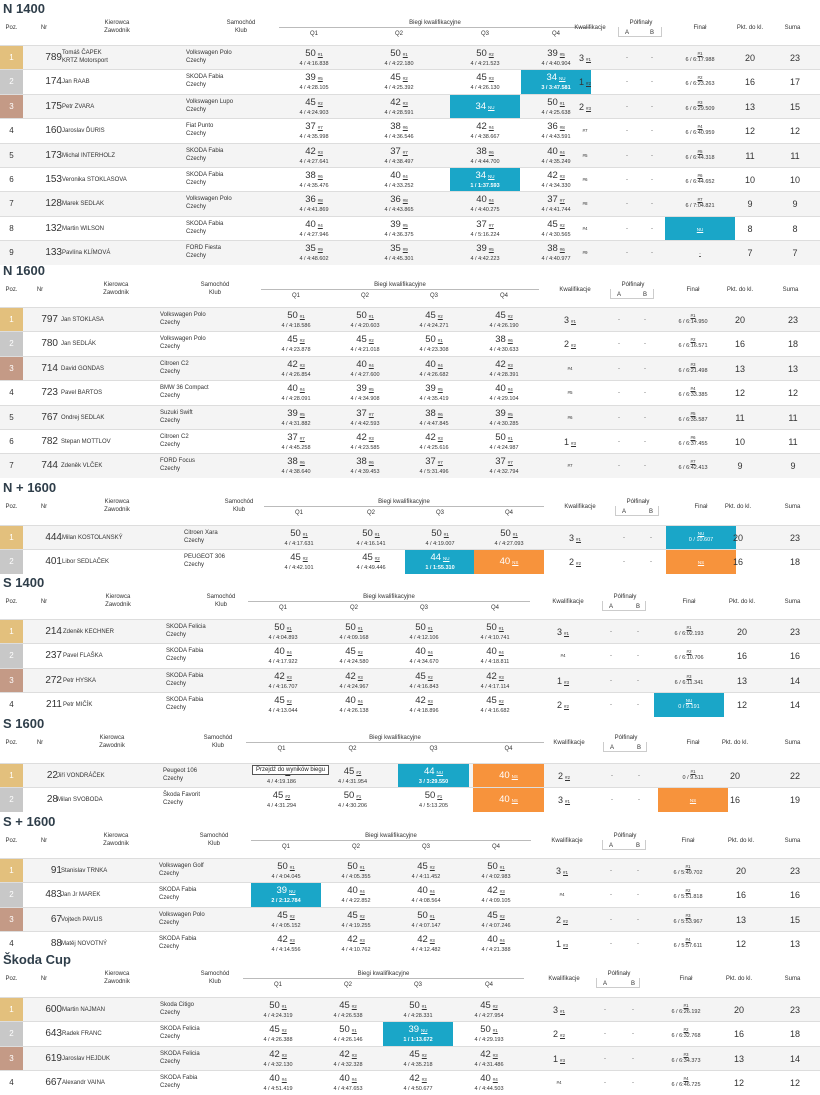  What do you see at coordinates (365, 418) in the screenshot?
I see `heat-result-q2: 37 #7 4 / 4:42.593` at bounding box center [365, 418].